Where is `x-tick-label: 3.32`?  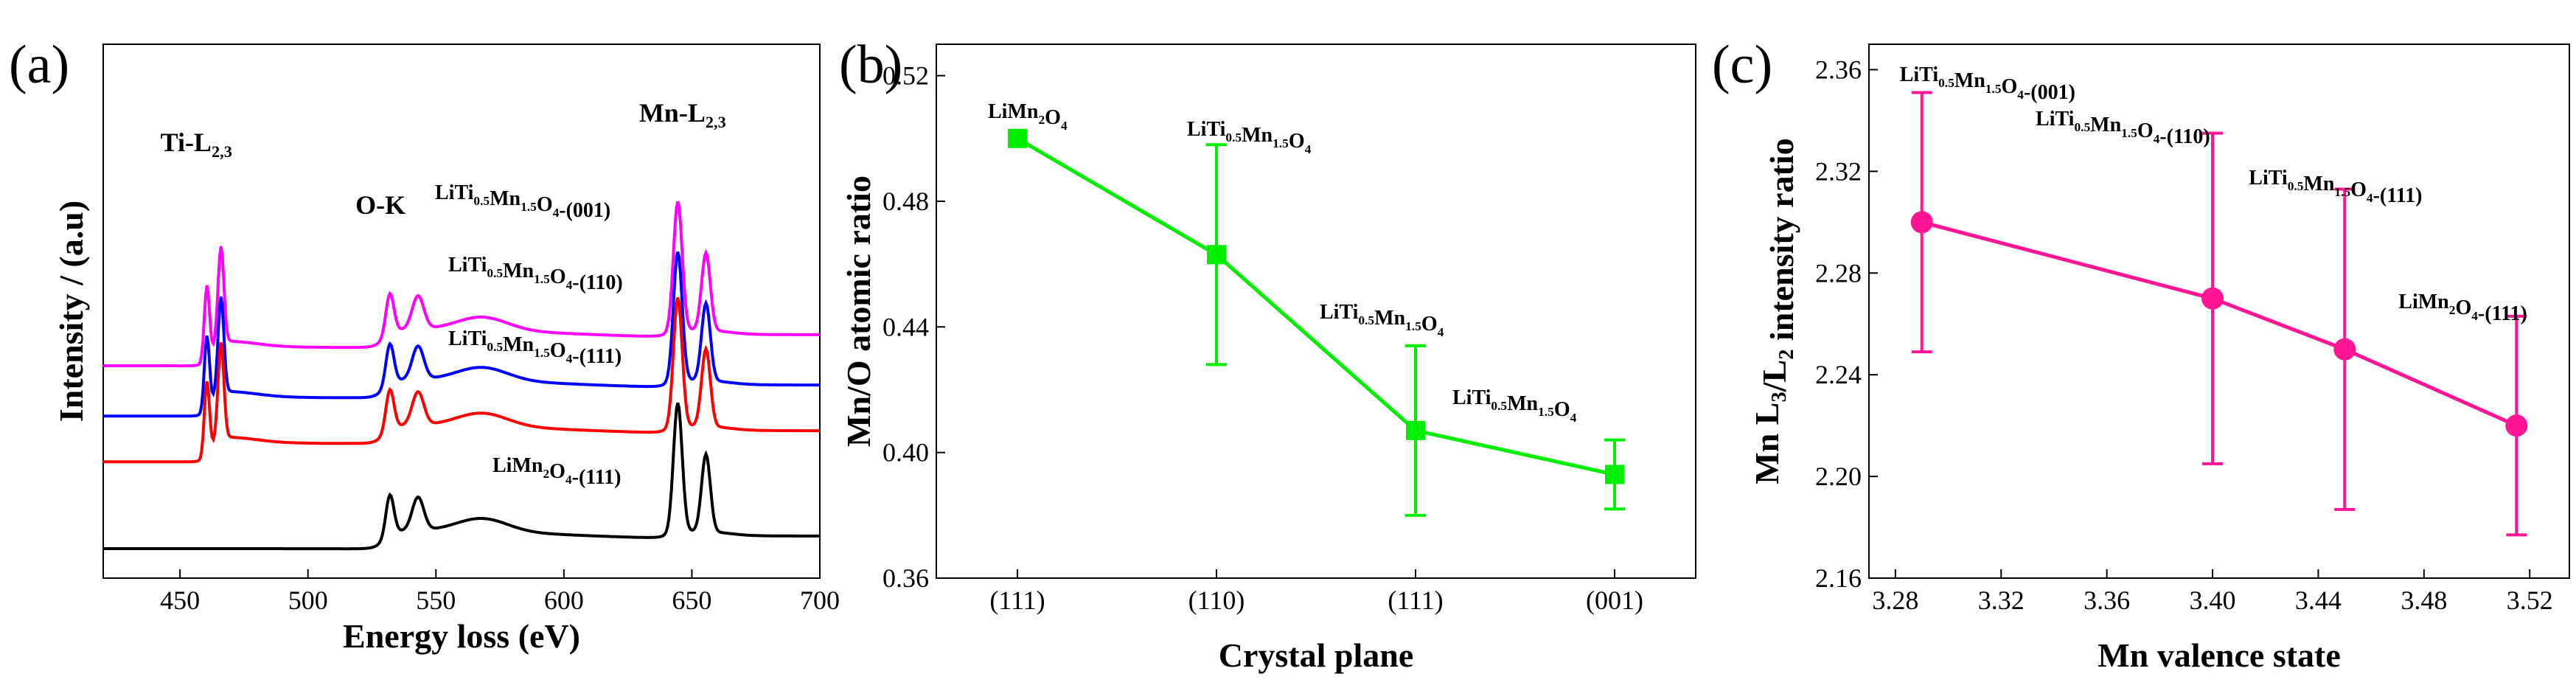
x-tick-label: 3.32 is located at coordinates (2002, 600).